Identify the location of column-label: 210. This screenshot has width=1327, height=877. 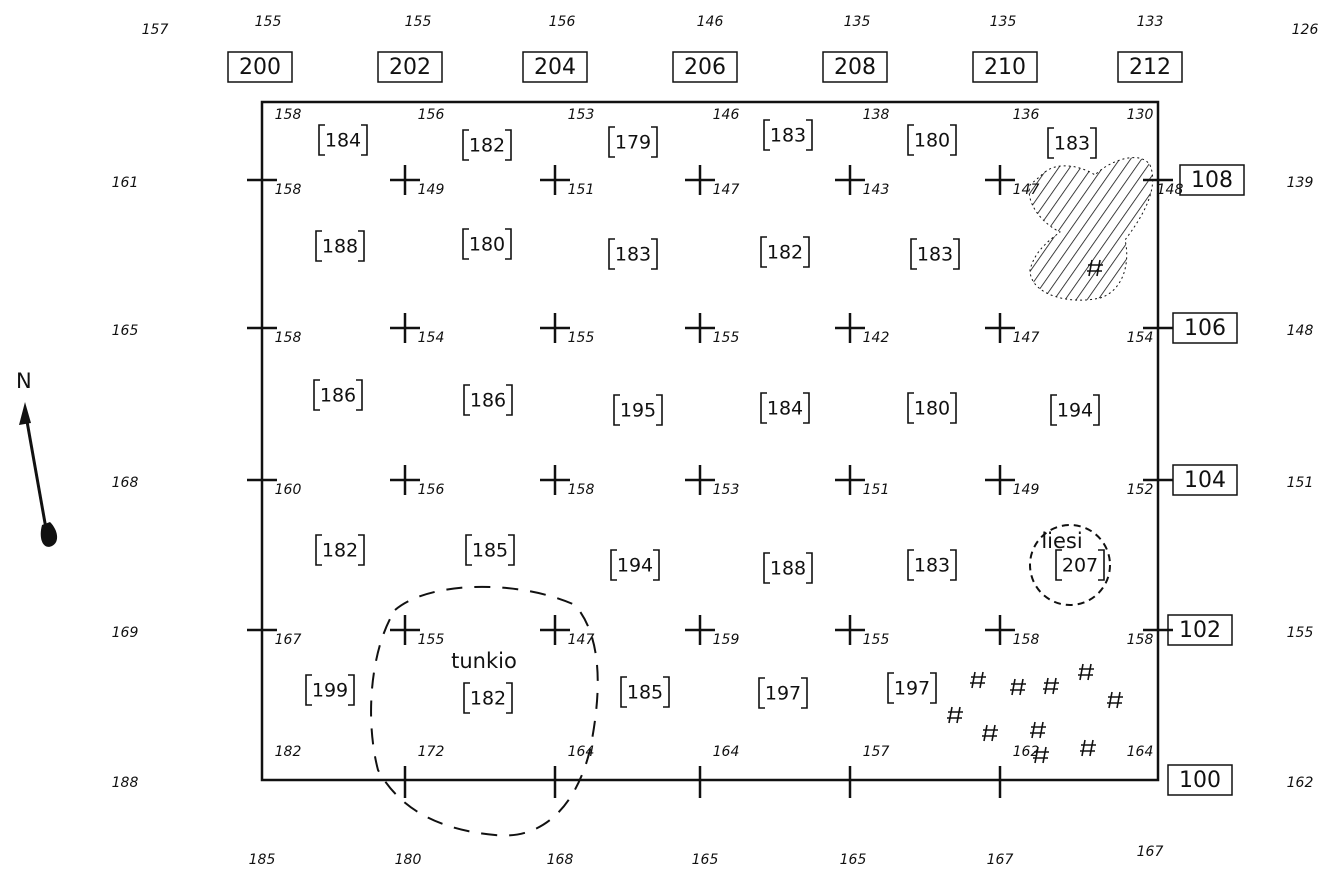
(1005, 67).